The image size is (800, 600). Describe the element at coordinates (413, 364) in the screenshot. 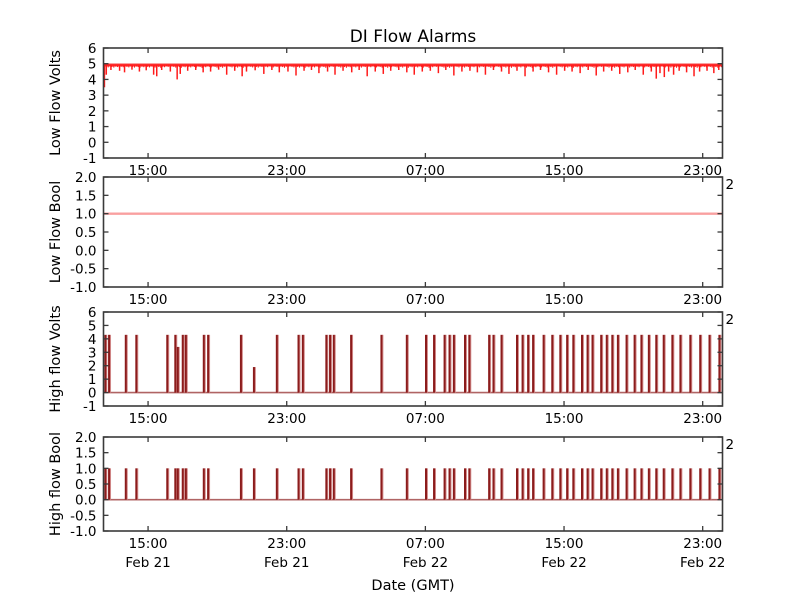

I see `data-layer-high-flow-volts` at that location.